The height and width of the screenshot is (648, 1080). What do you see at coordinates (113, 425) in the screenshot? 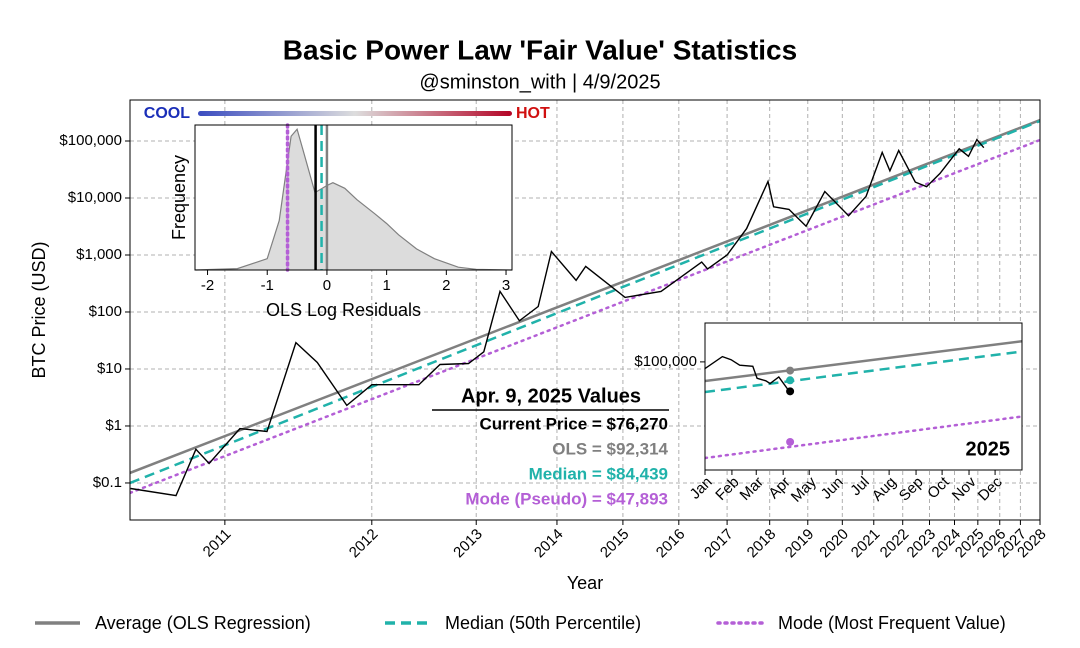
I see `y-tick-label: $1` at bounding box center [113, 425].